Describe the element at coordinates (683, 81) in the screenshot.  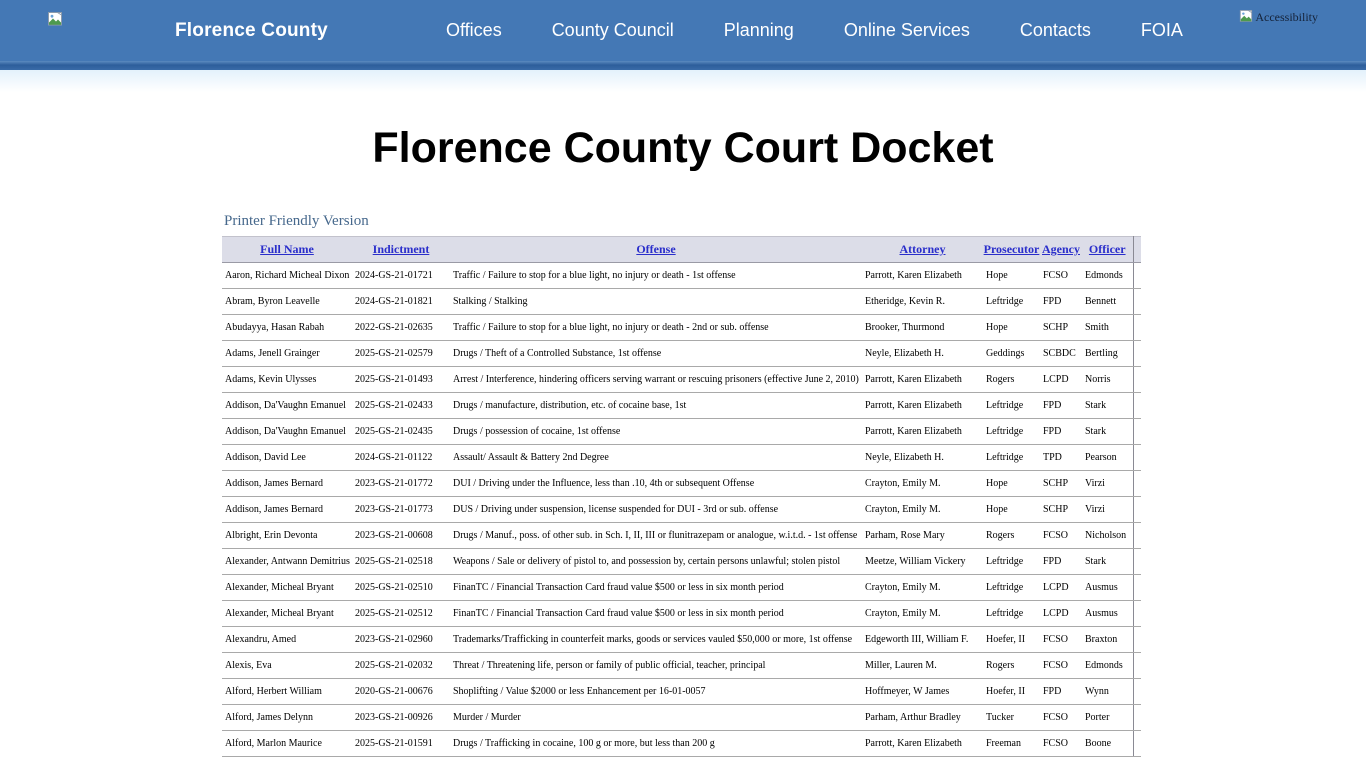
I see `header-fade` at that location.